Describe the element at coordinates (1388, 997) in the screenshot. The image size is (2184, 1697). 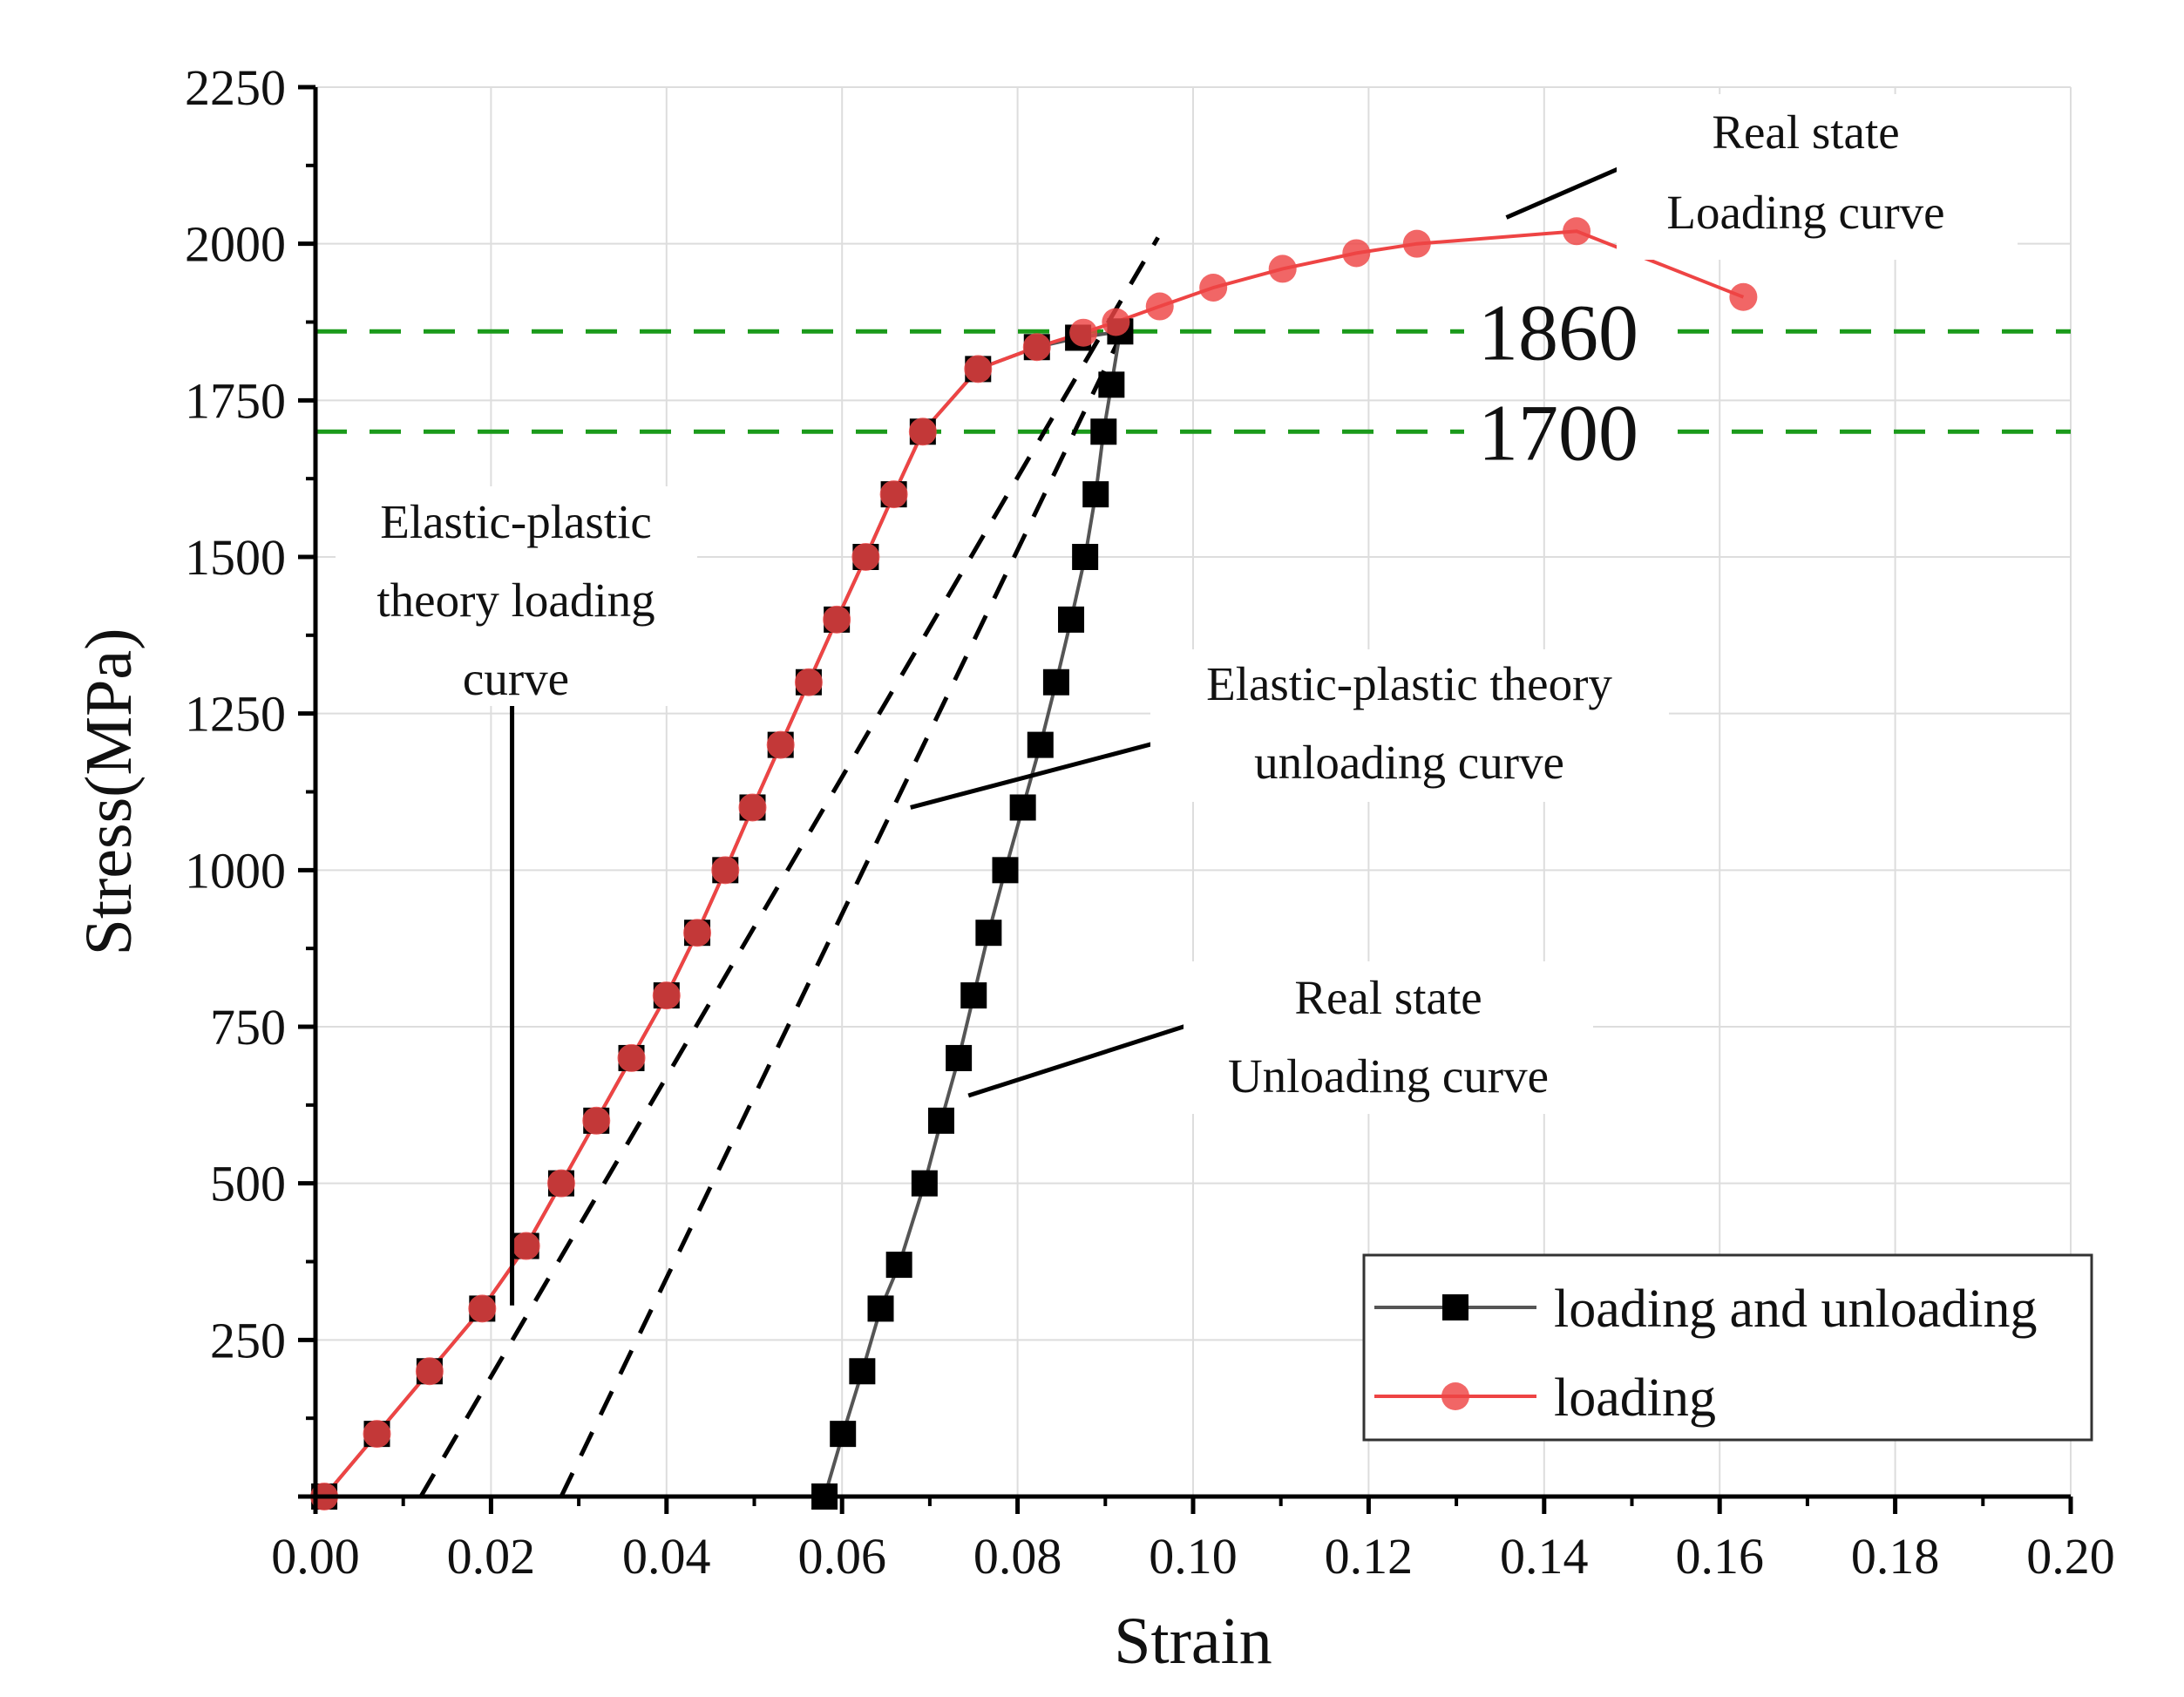
I see `annotation-text-real-unloading: Real state` at that location.